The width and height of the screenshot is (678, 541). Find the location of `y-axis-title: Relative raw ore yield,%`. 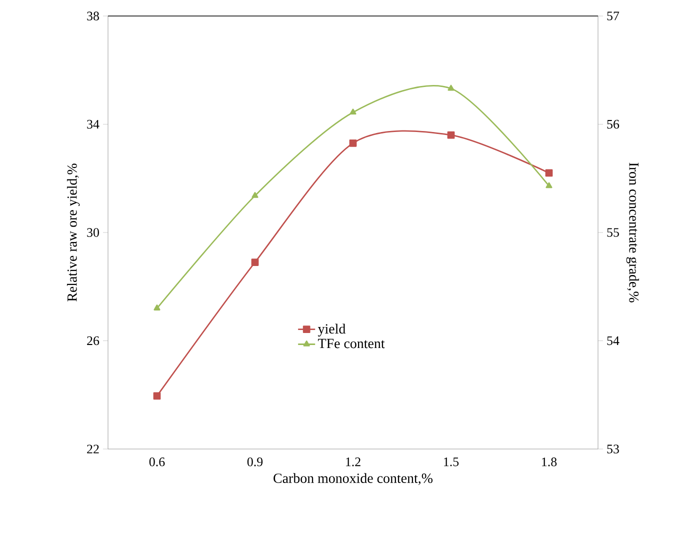

y-axis-title: Relative raw ore yield,% is located at coordinates (73, 233).